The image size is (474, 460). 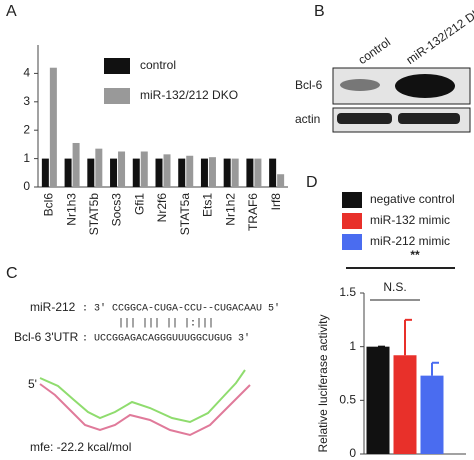 What do you see at coordinates (53, 307) in the screenshot?
I see `mirna-label: miR-212` at bounding box center [53, 307].